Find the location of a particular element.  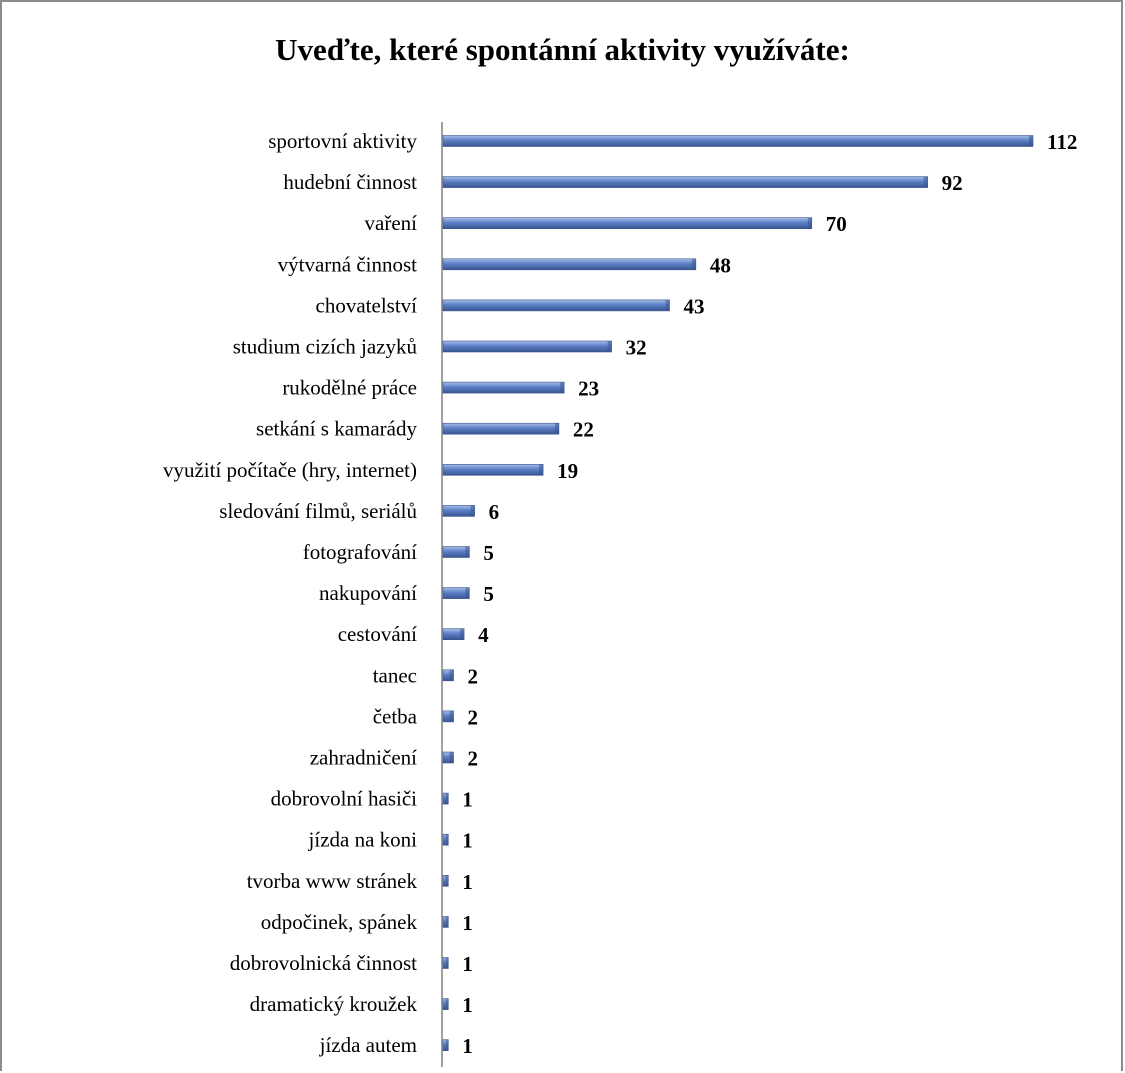

data-label: 23 is located at coordinates (588, 389).